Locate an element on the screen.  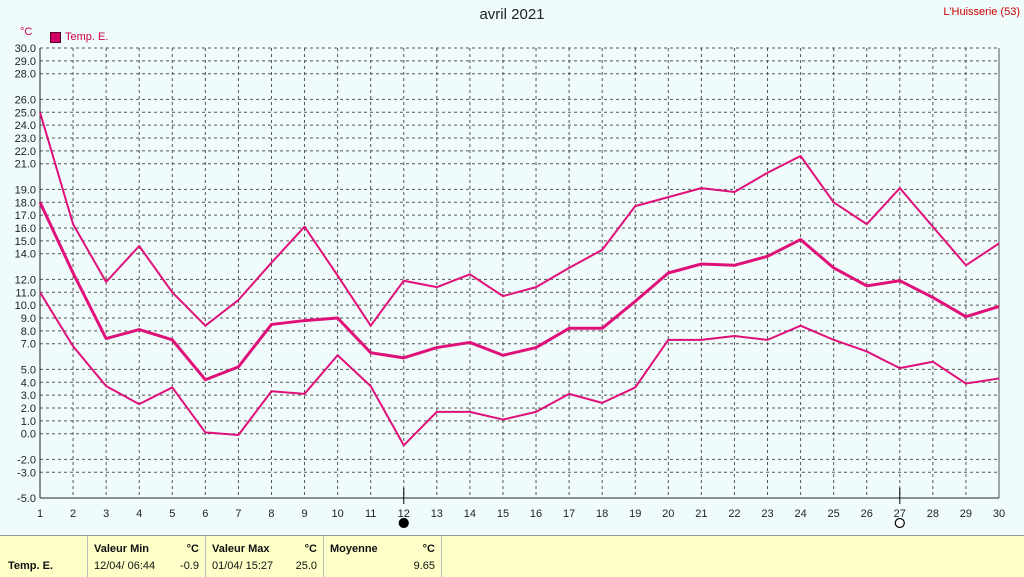
y-tick-label: 16.0 is located at coordinates (25, 229).